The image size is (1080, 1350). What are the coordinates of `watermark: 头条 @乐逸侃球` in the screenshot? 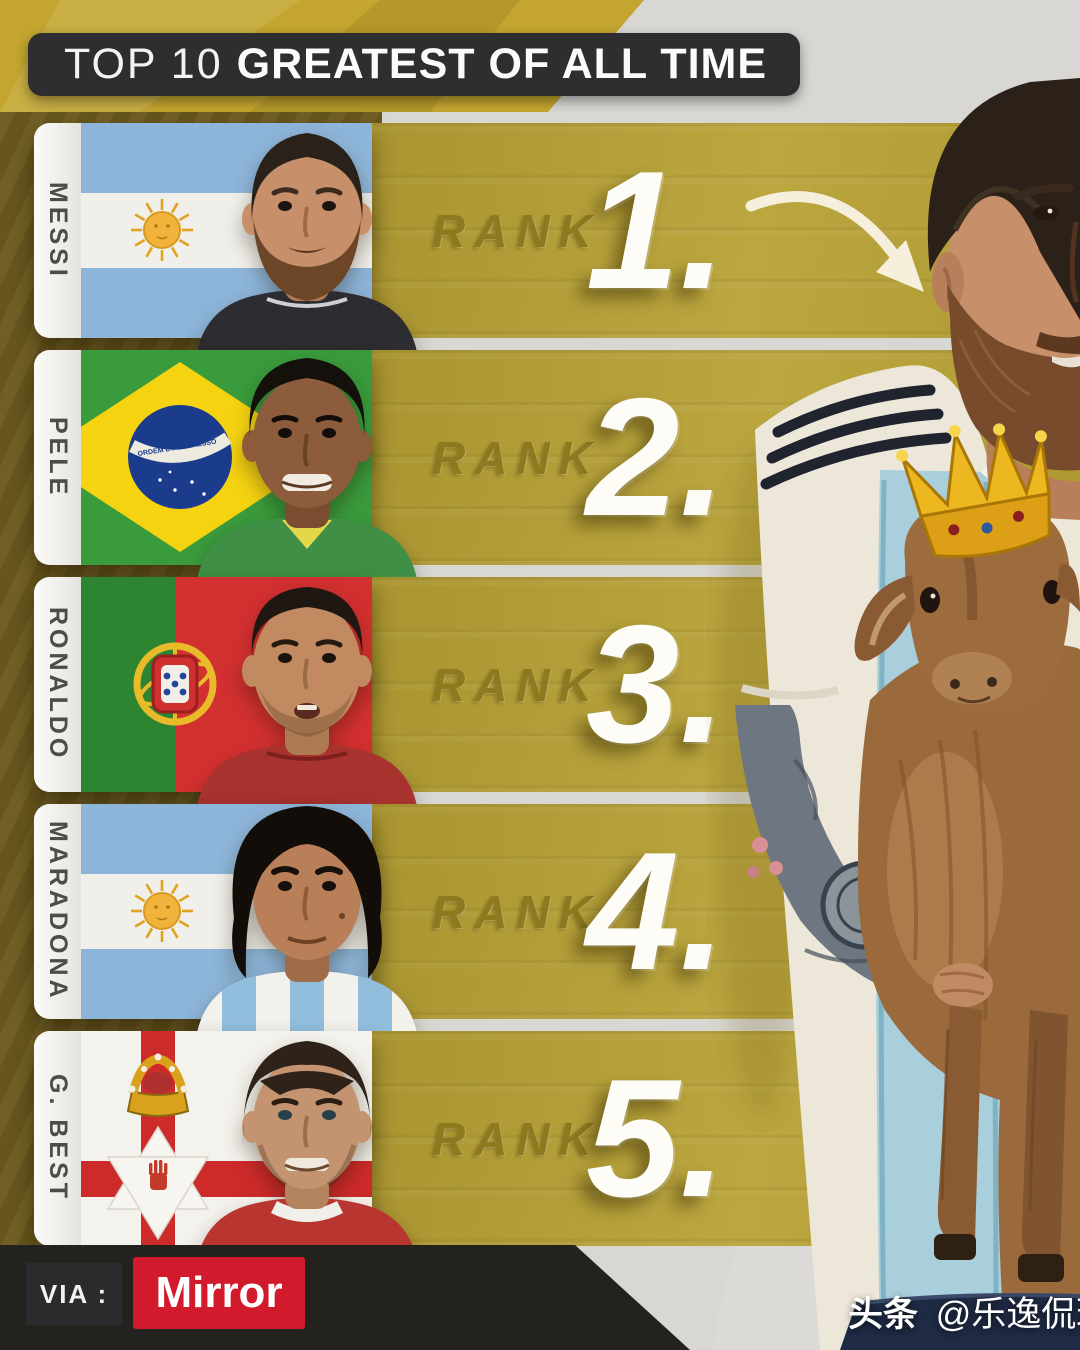 It's located at (964, 1311).